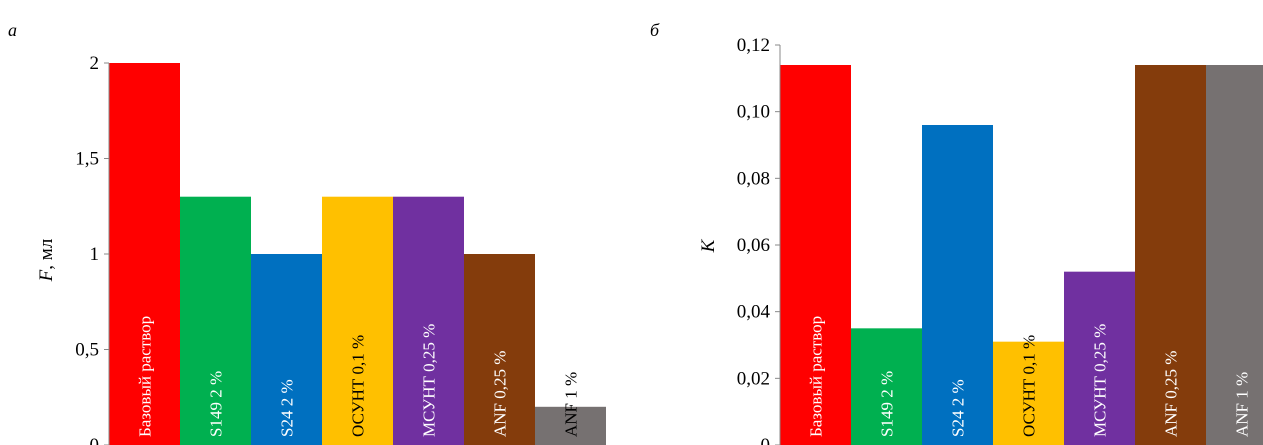  Describe the element at coordinates (815, 255) in the screenshot. I see `panel-b-bar-базовый-раствор` at that location.